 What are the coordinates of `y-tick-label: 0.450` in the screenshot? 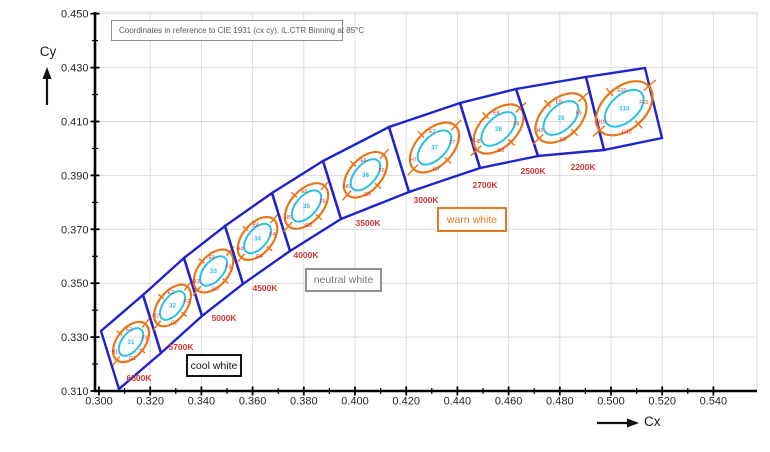 It's located at (75, 15).